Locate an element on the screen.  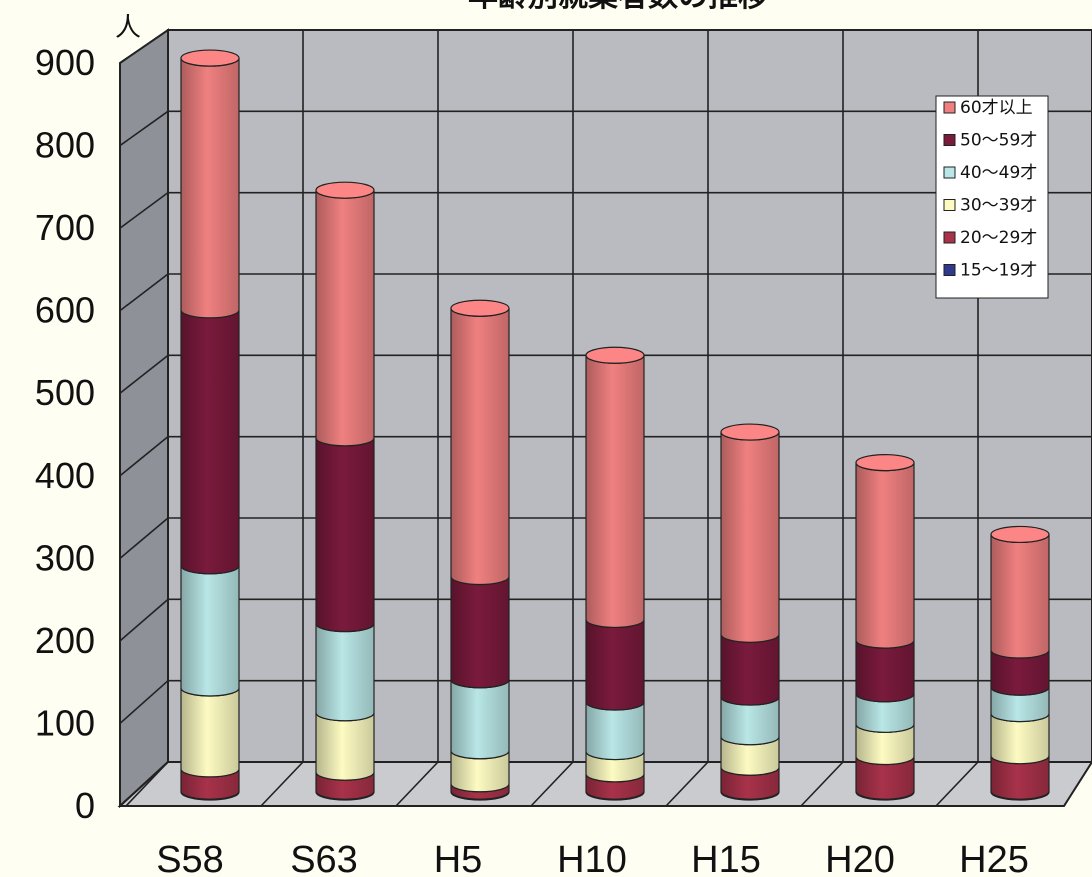
y-tick-label: 0 is located at coordinates (85, 805).